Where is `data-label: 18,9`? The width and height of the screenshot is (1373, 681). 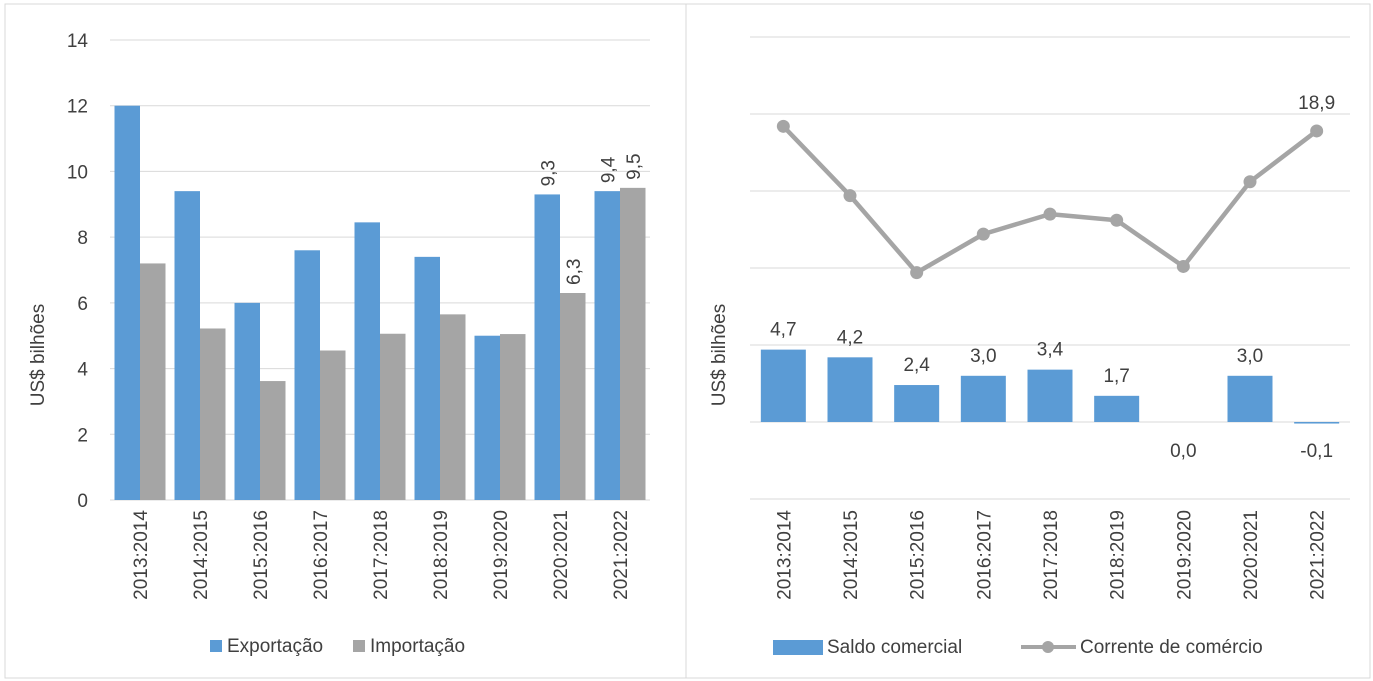 data-label: 18,9 is located at coordinates (1316, 103).